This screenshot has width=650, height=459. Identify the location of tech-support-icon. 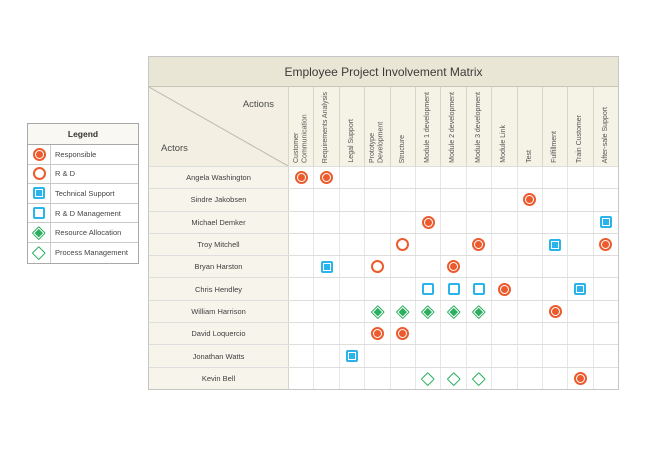
(39, 193).